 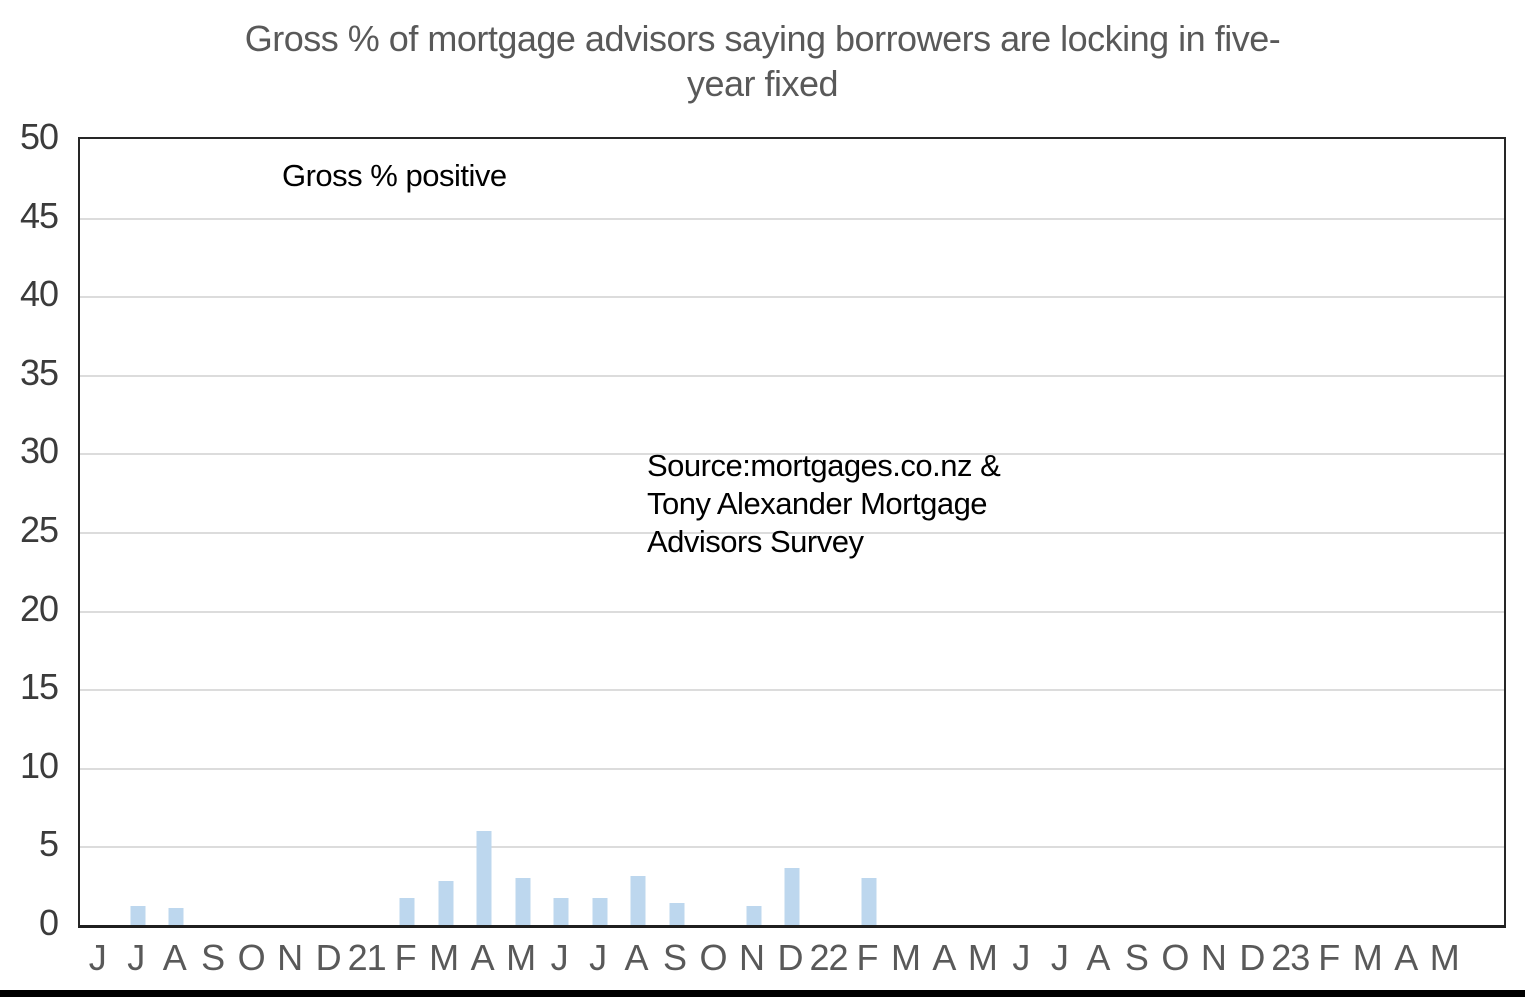 What do you see at coordinates (213, 957) in the screenshot?
I see `x-tick-label-3-S: S` at bounding box center [213, 957].